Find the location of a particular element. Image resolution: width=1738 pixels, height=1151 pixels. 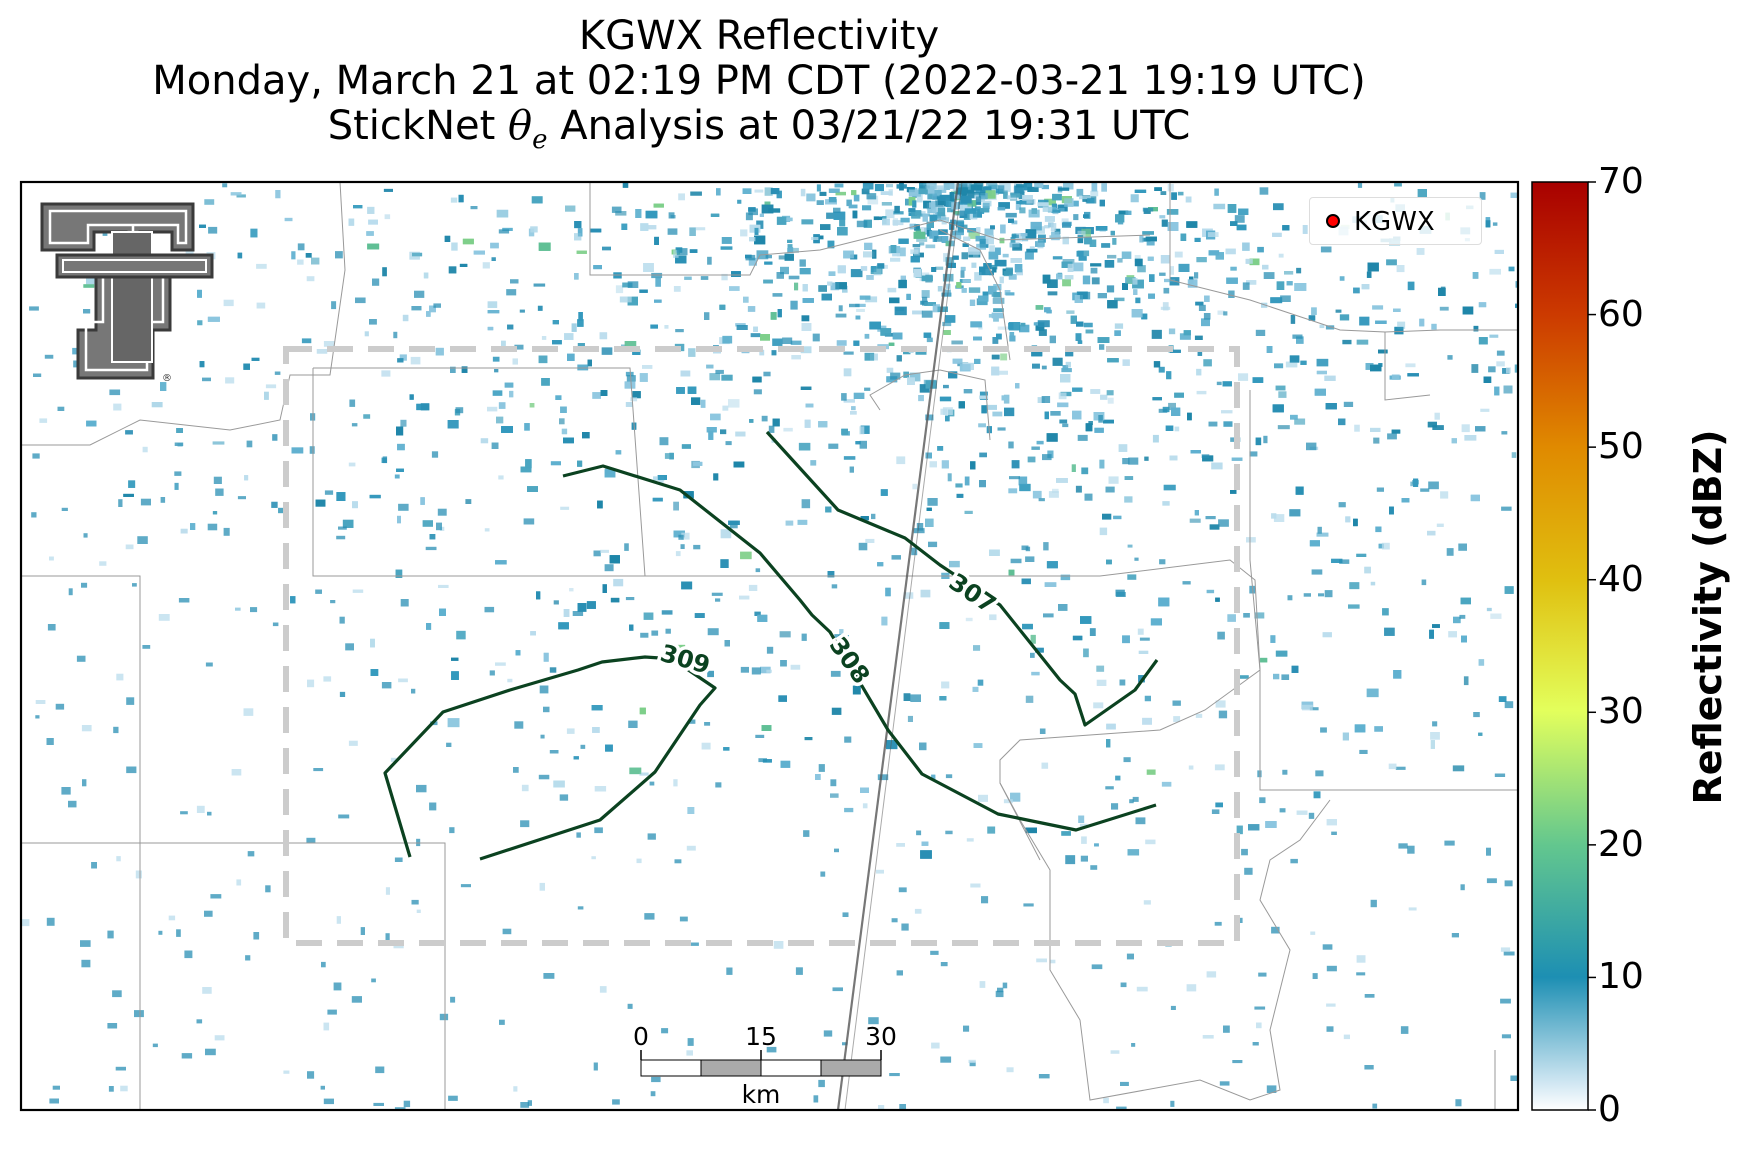

legend-label: KGWX is located at coordinates (1394, 222).